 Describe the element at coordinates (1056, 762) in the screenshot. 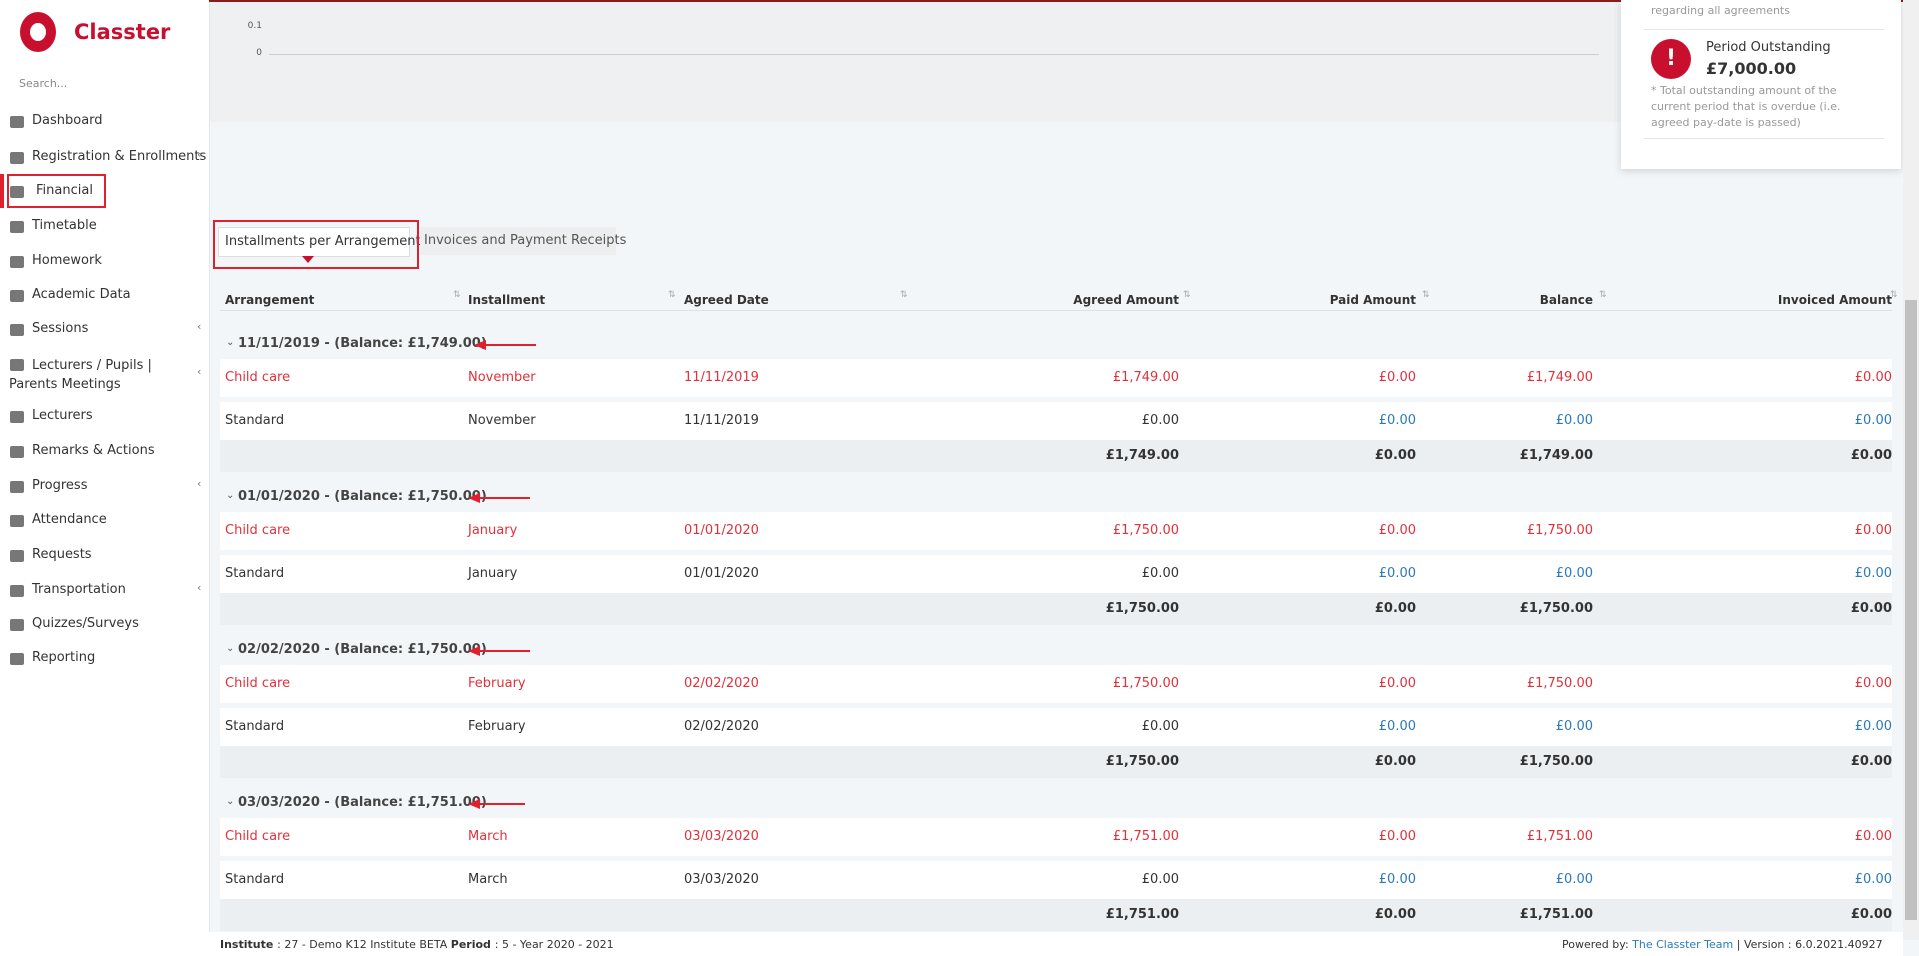

I see `total-row` at that location.